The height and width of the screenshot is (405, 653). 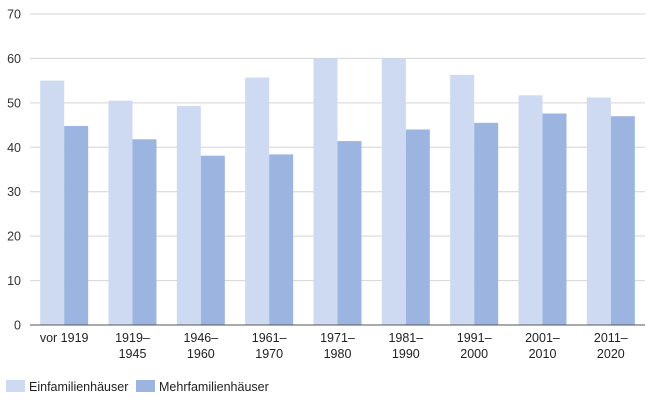 What do you see at coordinates (14, 103) in the screenshot?
I see `y-tick-label: 50` at bounding box center [14, 103].